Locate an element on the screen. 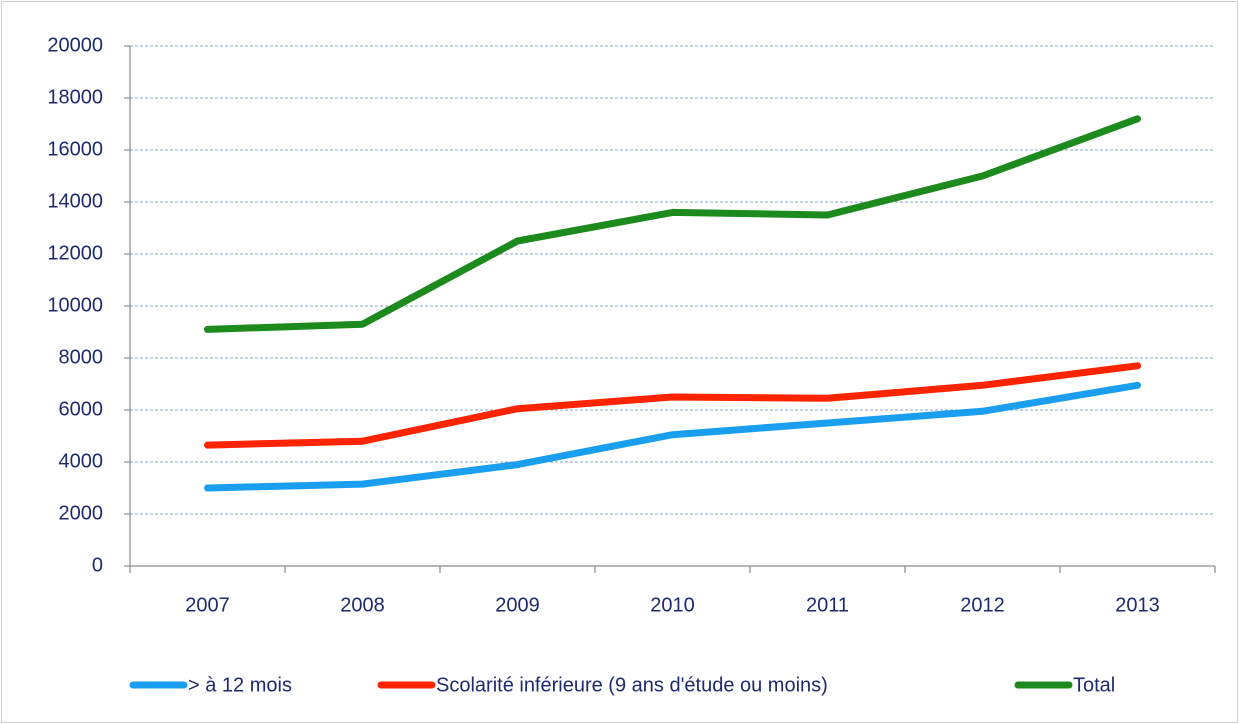 Image resolution: width=1239 pixels, height=724 pixels. x-tick-label: 2008 is located at coordinates (362, 605).